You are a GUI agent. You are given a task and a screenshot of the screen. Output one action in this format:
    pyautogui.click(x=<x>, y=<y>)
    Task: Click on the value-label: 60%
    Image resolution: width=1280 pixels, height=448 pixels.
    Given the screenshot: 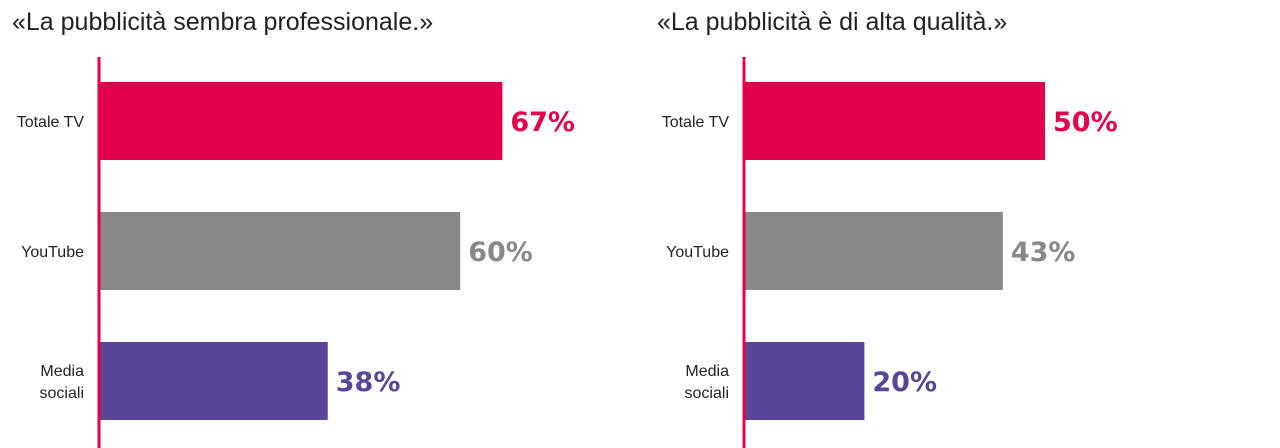 What is the action you would take?
    pyautogui.click(x=500, y=252)
    